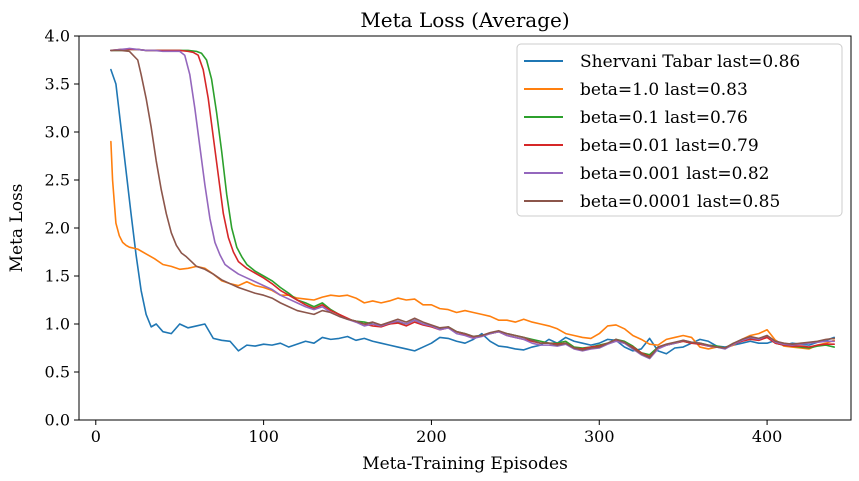 The image size is (859, 481). I want to click on x-tick-label: 300, so click(599, 436).